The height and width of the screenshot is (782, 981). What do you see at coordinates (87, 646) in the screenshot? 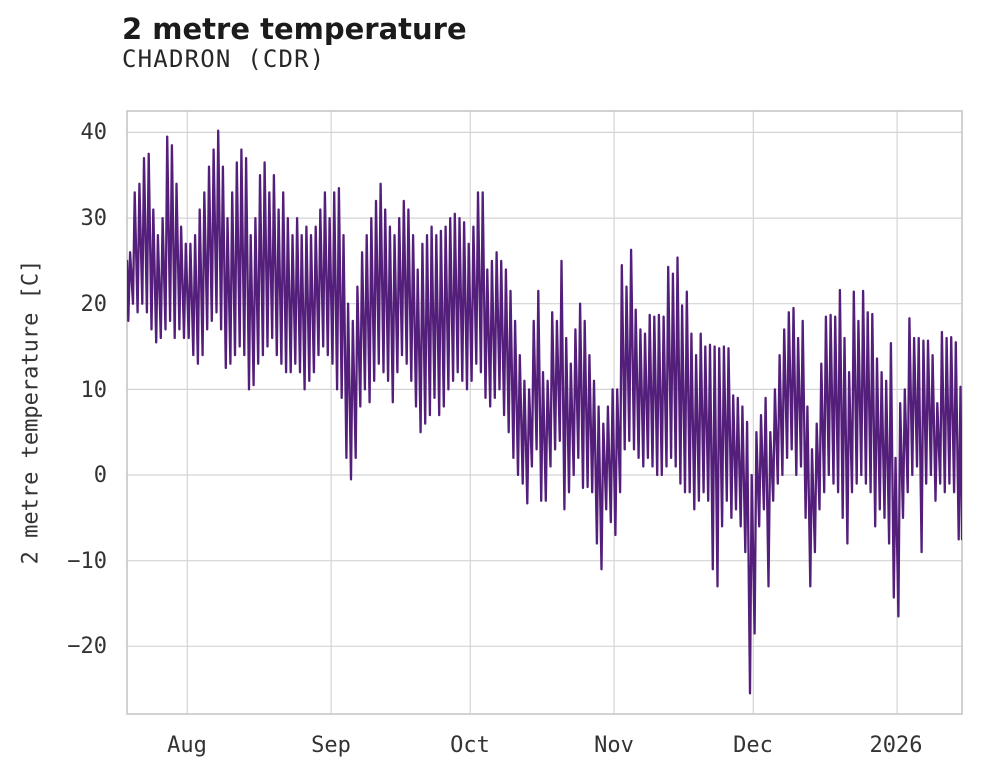
I see `y-tick-label: −20` at bounding box center [87, 646].